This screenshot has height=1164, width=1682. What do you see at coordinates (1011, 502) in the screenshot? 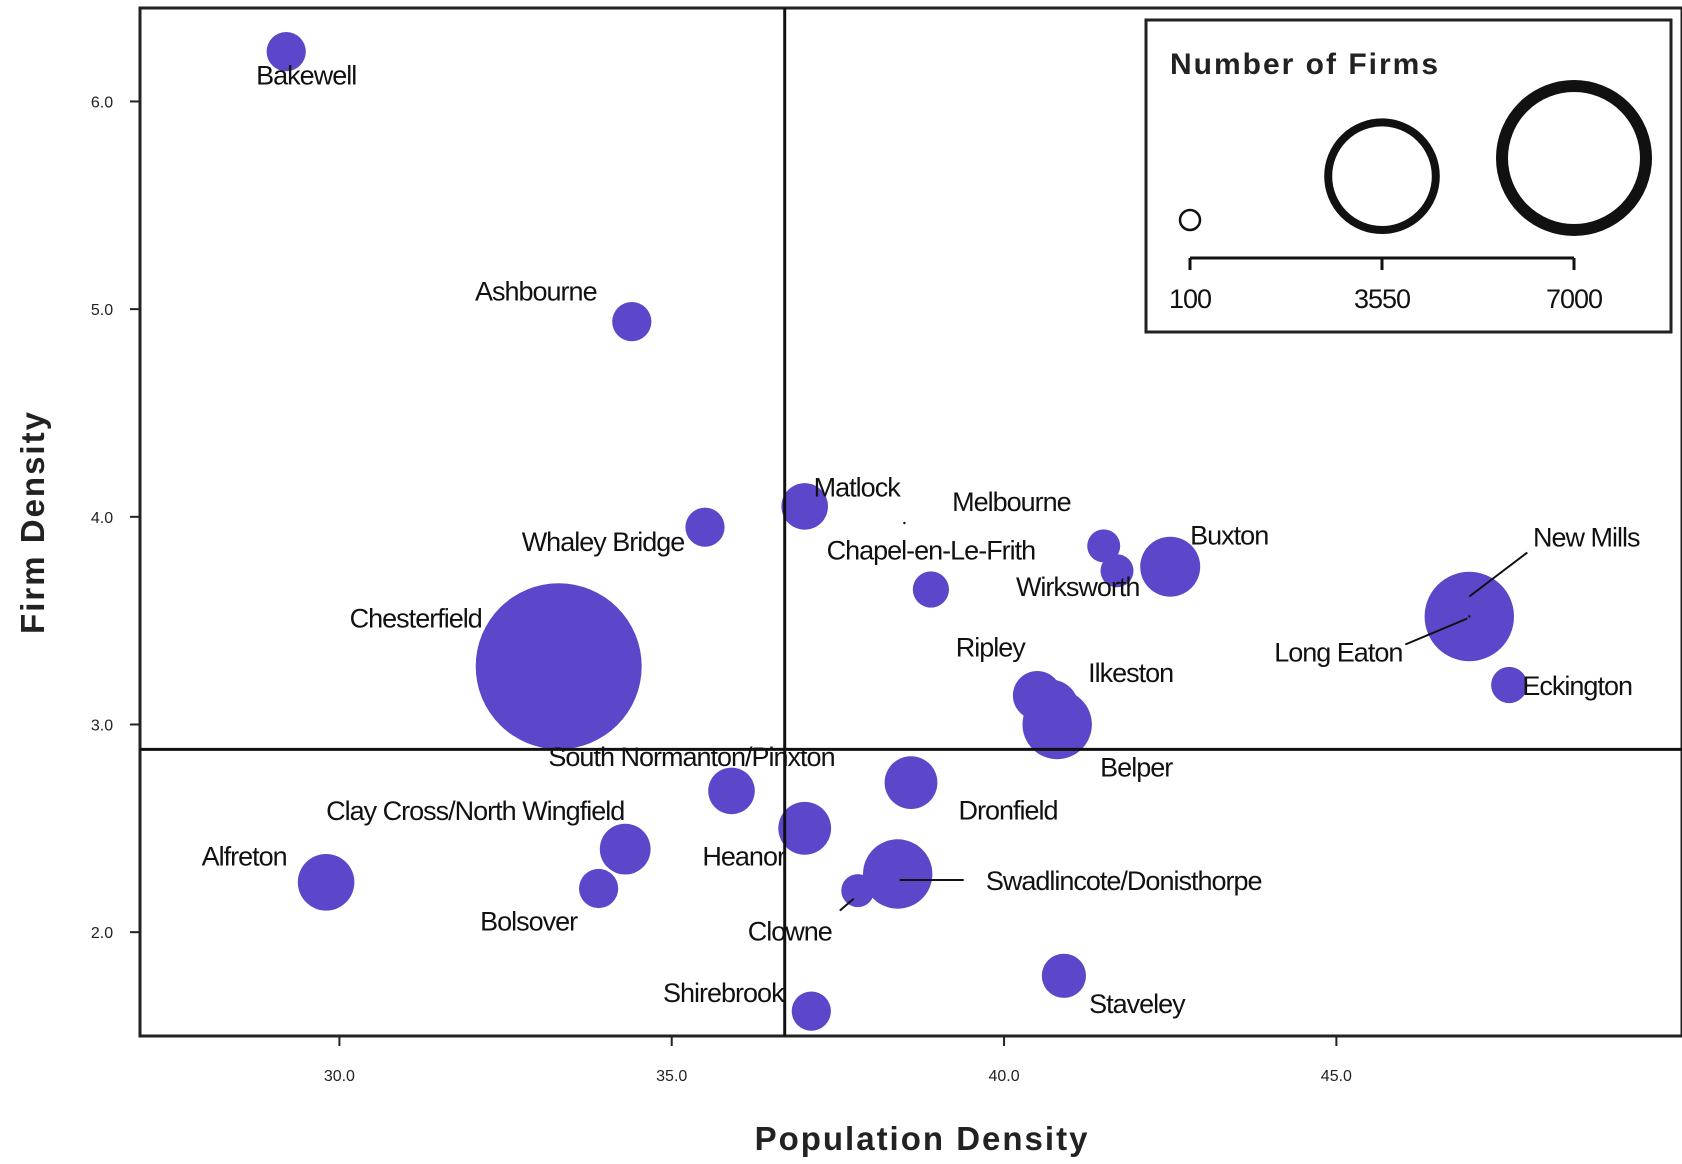
I see `label-melbourne: Melbourne` at bounding box center [1011, 502].